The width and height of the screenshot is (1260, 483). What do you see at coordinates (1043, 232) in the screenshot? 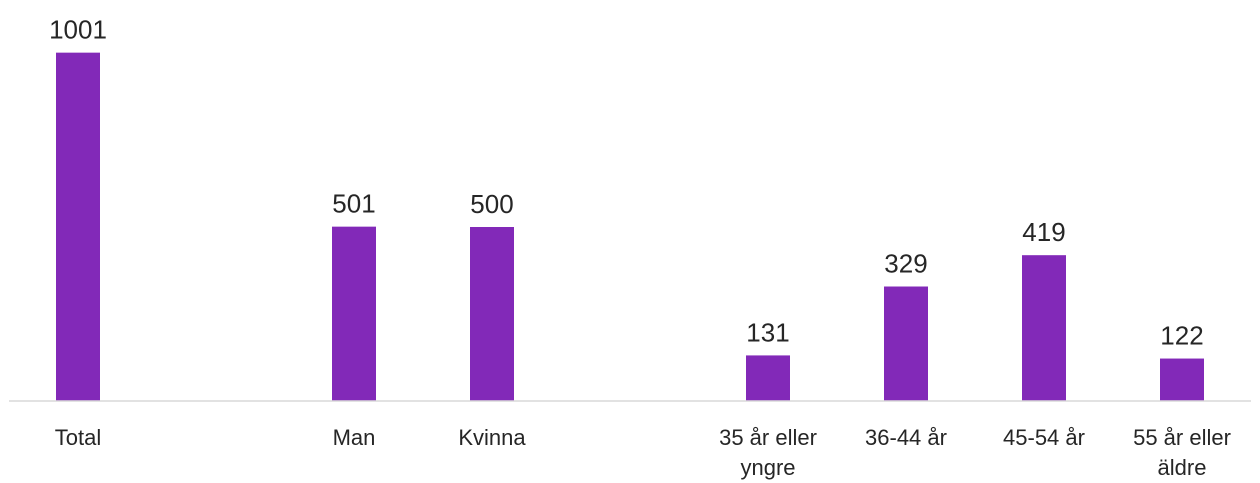
I see `data-label: 419` at bounding box center [1043, 232].